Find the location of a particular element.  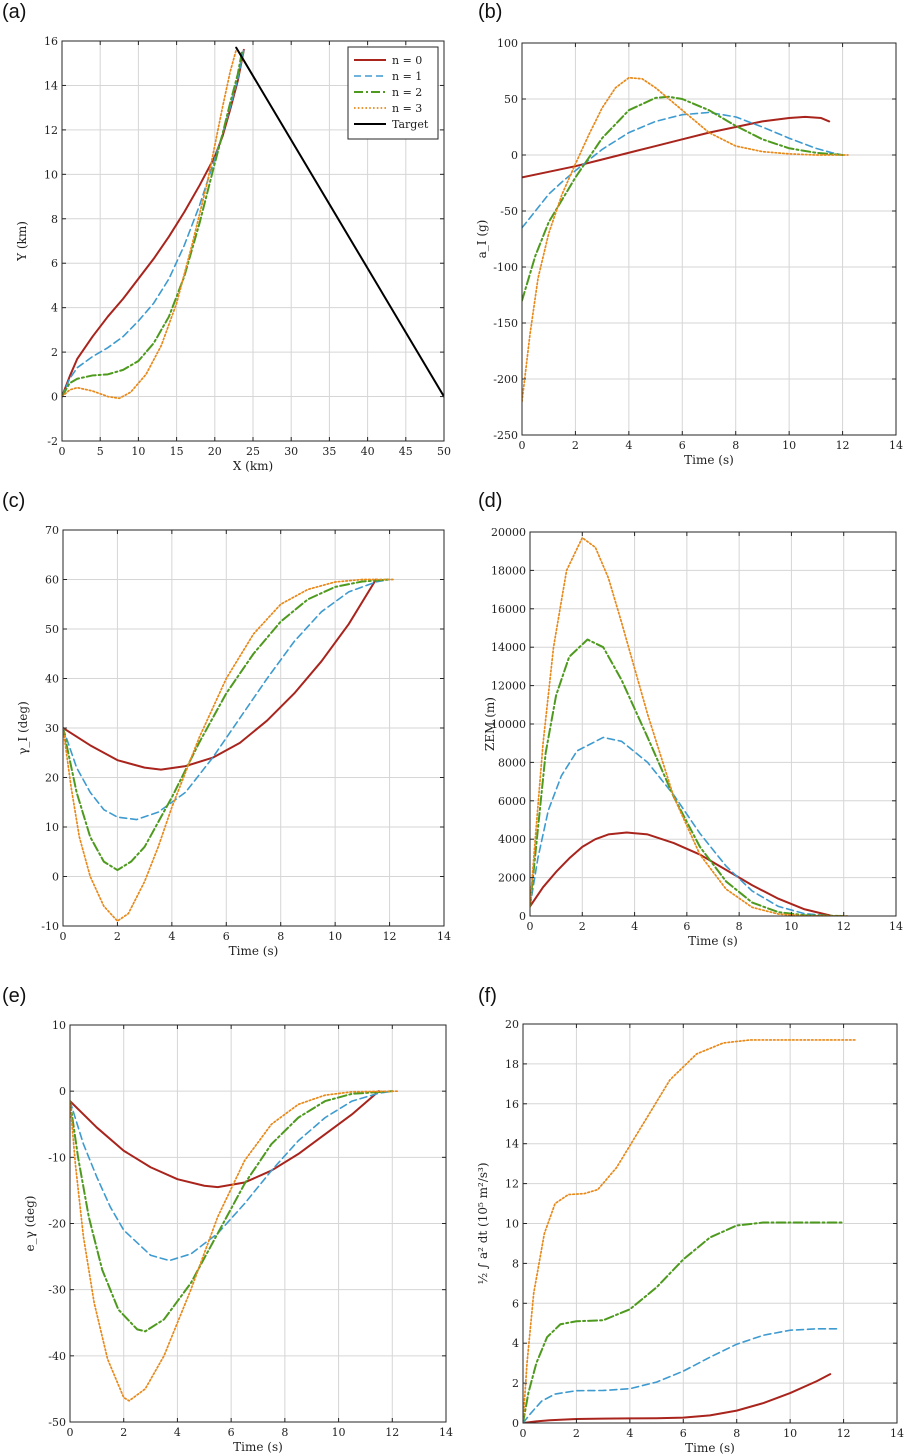

legend-entry-label: n = 1 is located at coordinates (407, 76).